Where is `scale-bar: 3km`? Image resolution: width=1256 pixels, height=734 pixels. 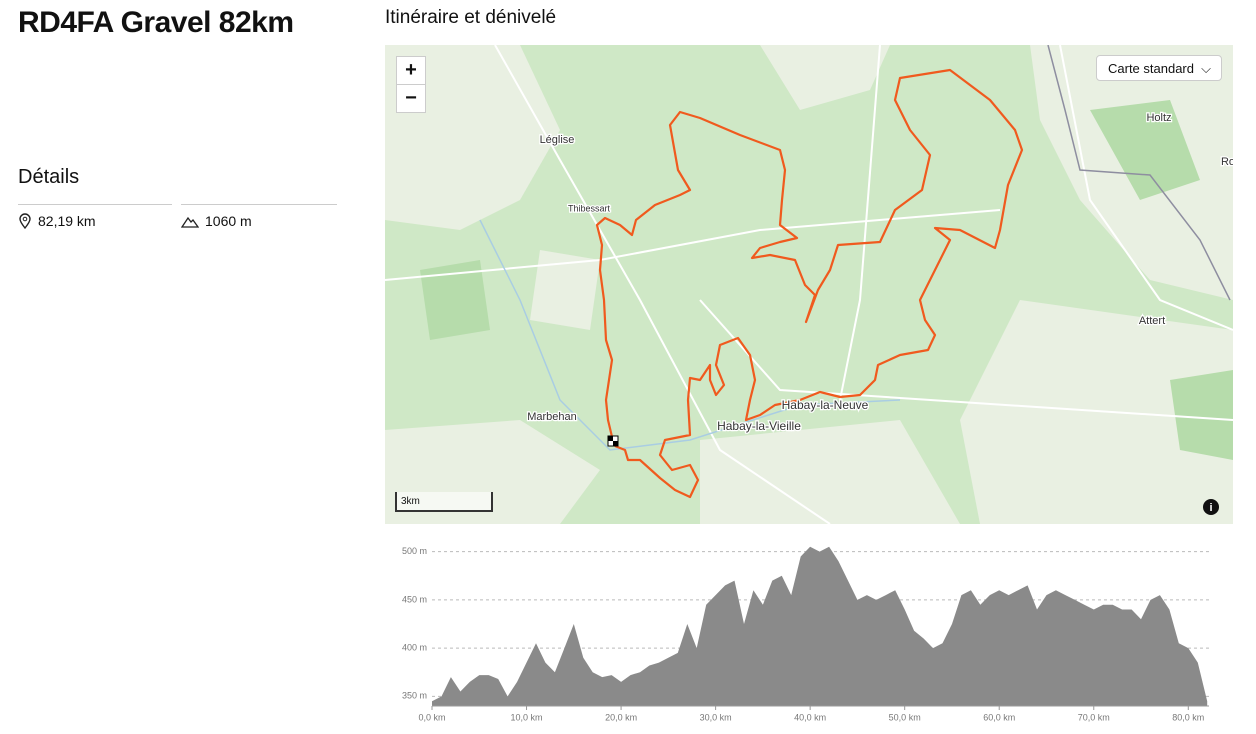
scale-bar: 3km is located at coordinates (444, 502).